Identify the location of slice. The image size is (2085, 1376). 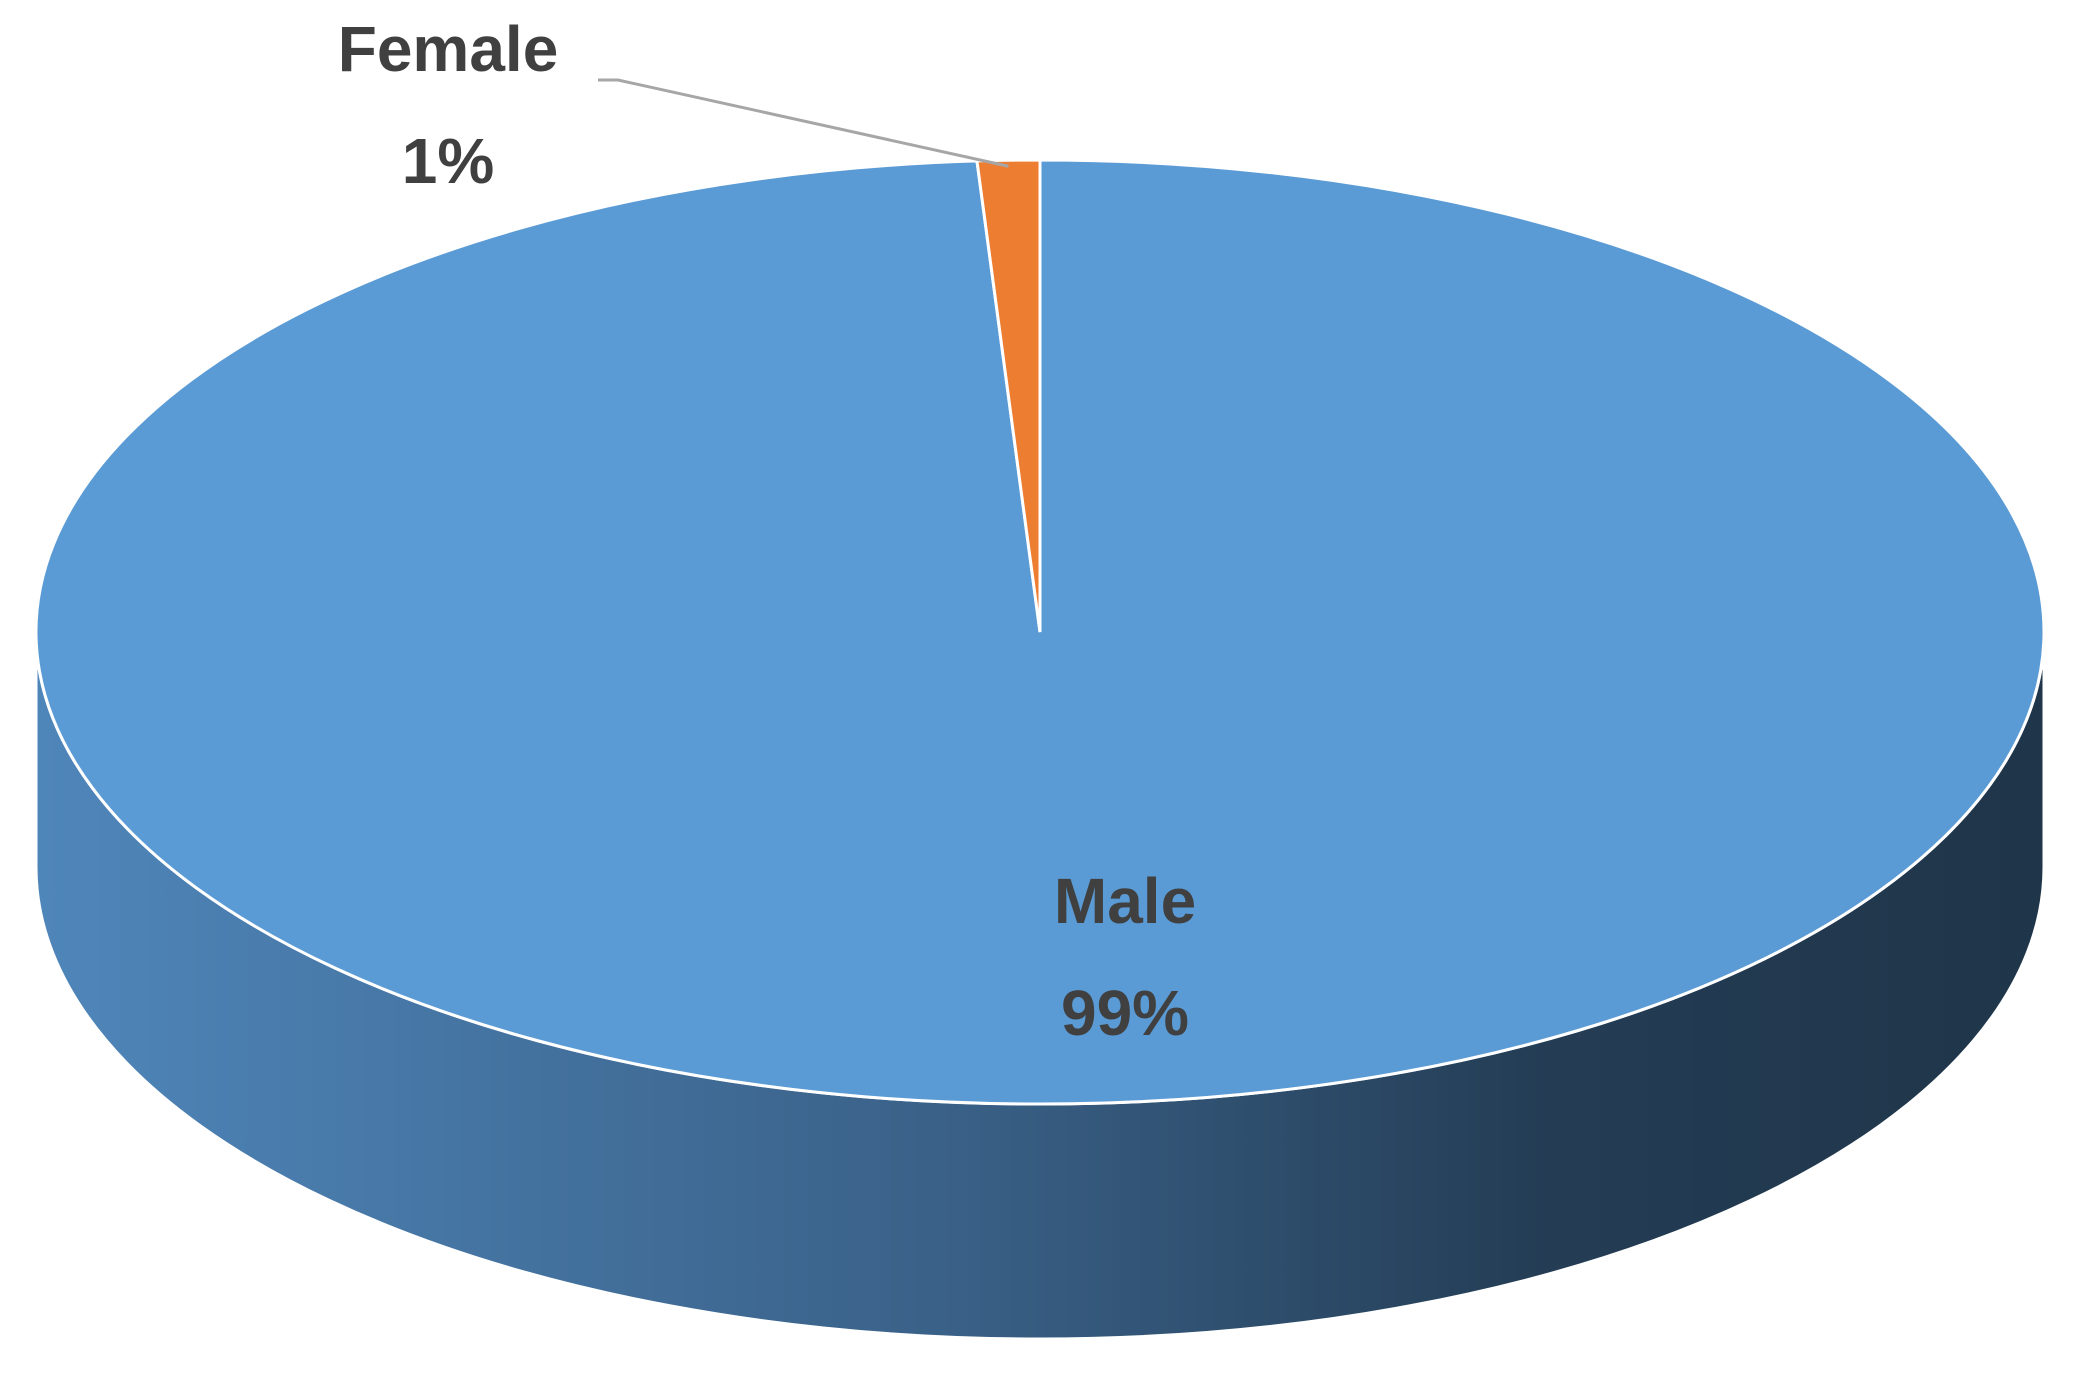
(1008, 395).